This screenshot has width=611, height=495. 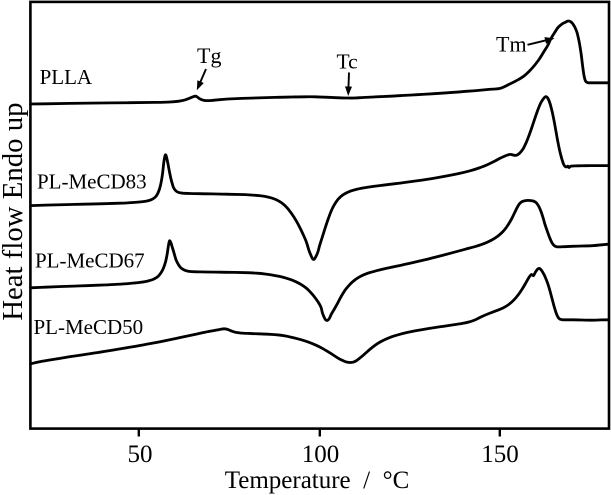 I want to click on svg-text: 100, so click(x=321, y=454).